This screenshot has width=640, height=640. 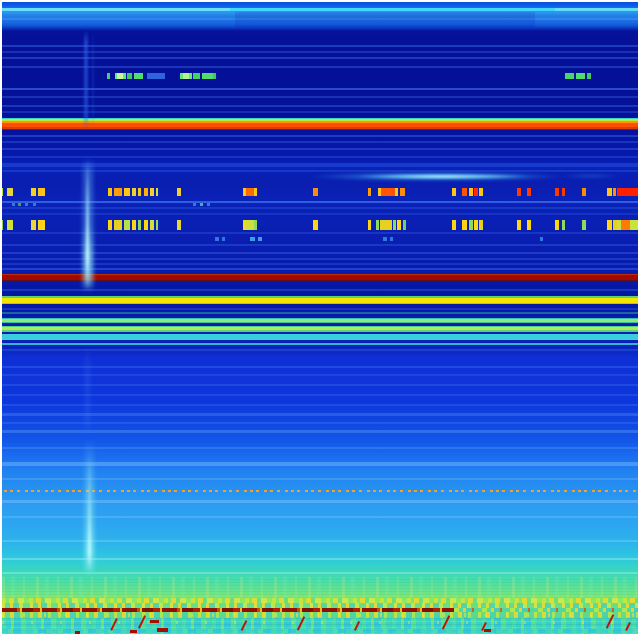 What do you see at coordinates (443, 176) in the screenshot?
I see `heatmap-streak-blob` at bounding box center [443, 176].